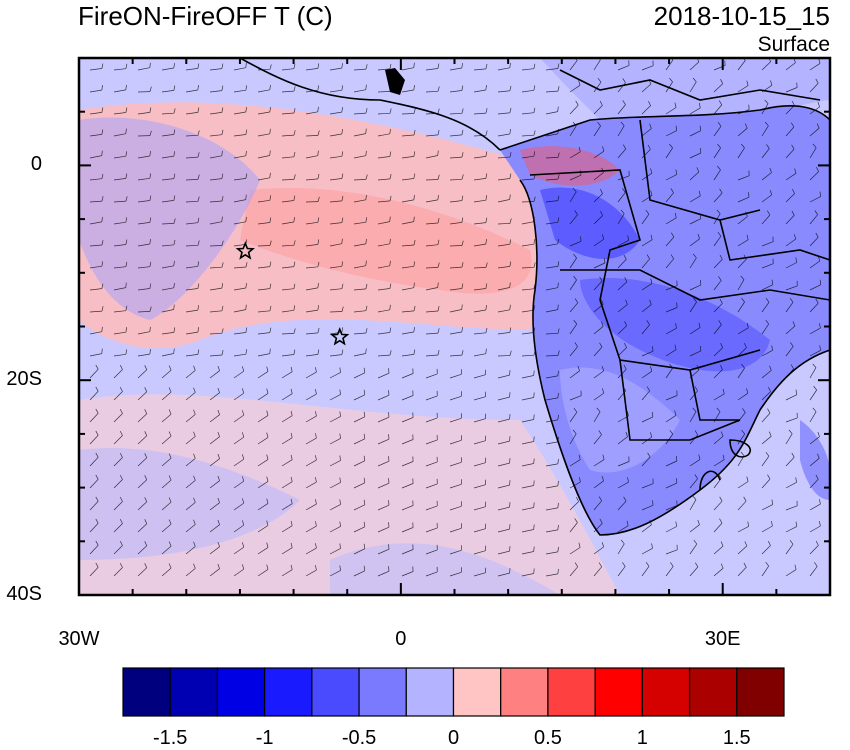 The width and height of the screenshot is (850, 750). Describe the element at coordinates (205, 16) in the screenshot. I see `map-title: FireON-FireOFF T (C)` at that location.